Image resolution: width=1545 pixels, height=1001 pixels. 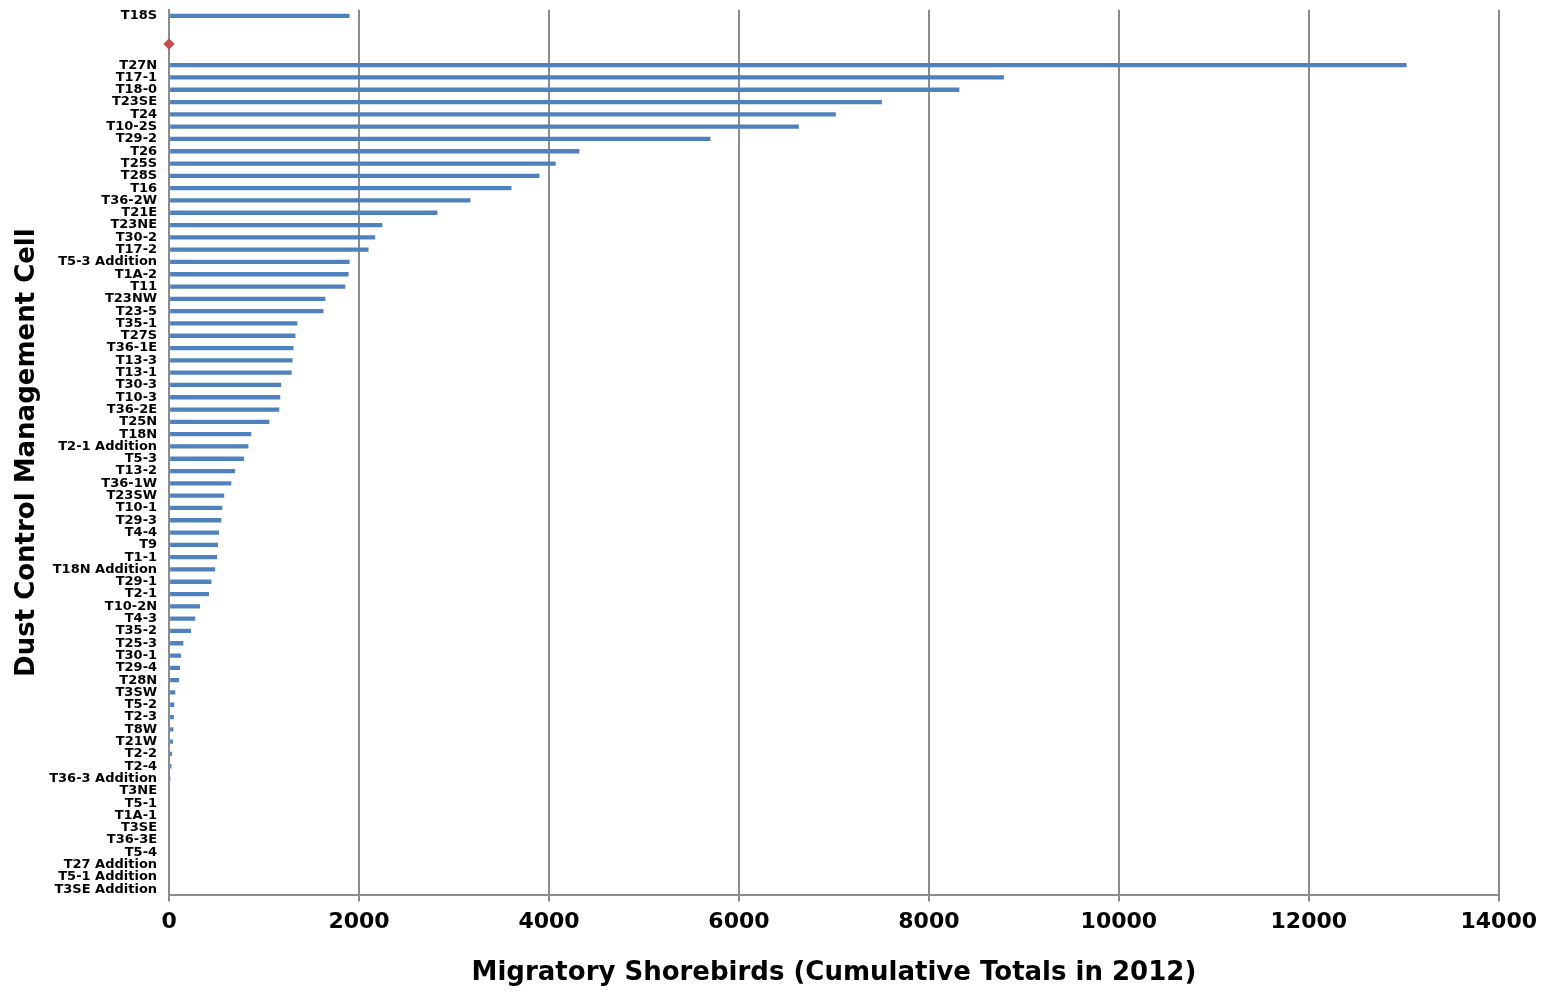 I want to click on x-tick-label: 14000, so click(x=1498, y=921).